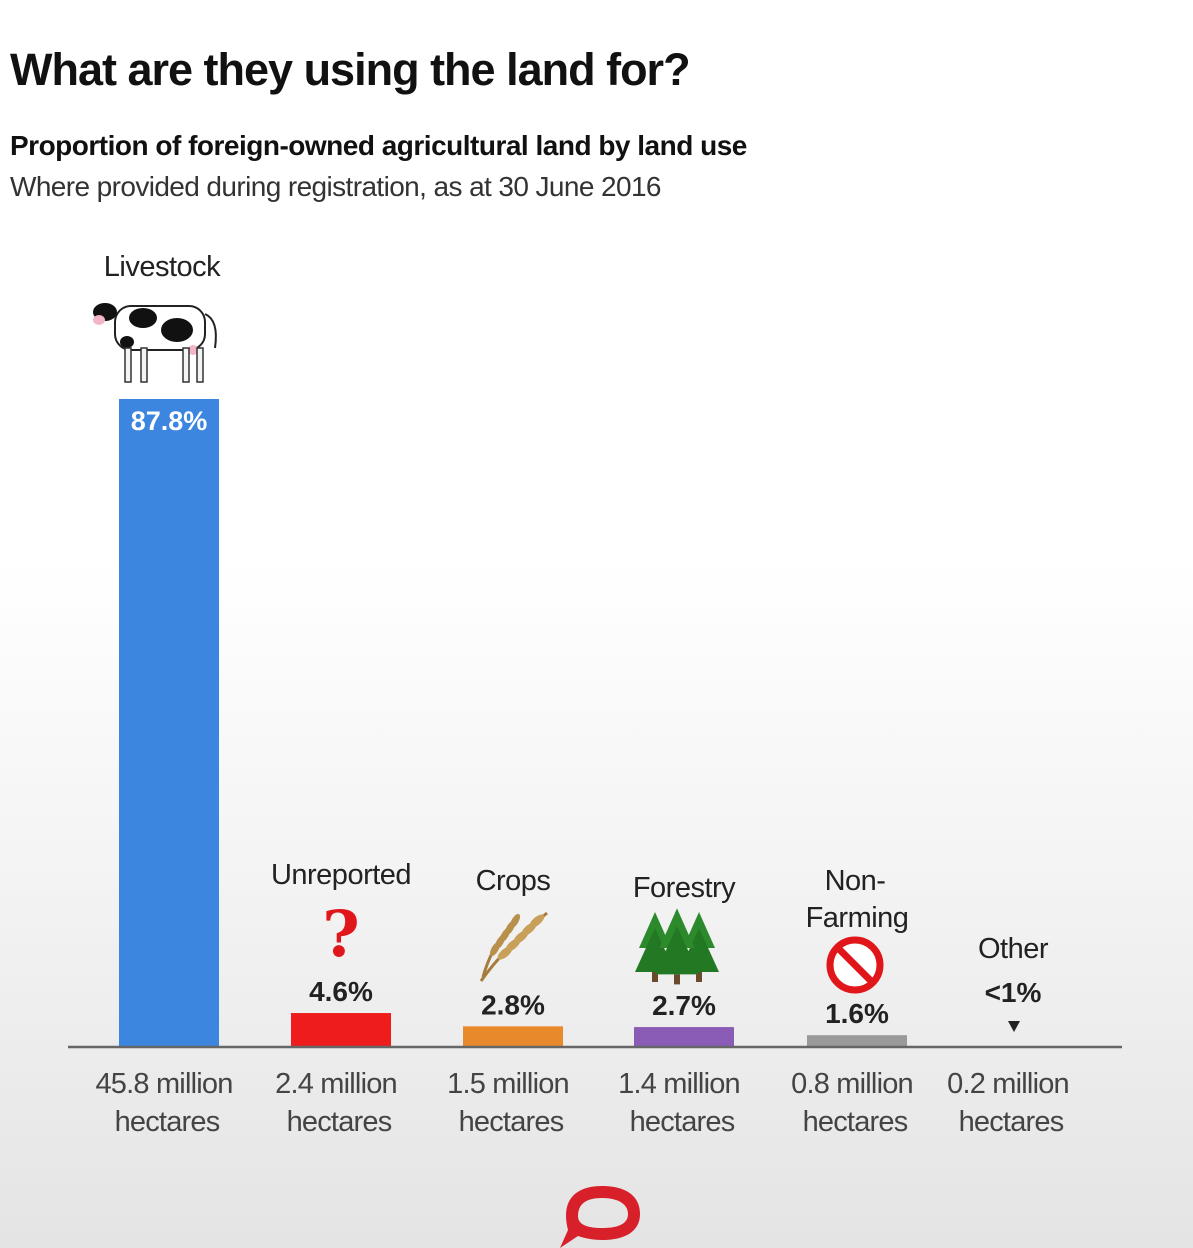  What do you see at coordinates (1013, 949) in the screenshot?
I see `category-label-other: Other` at bounding box center [1013, 949].